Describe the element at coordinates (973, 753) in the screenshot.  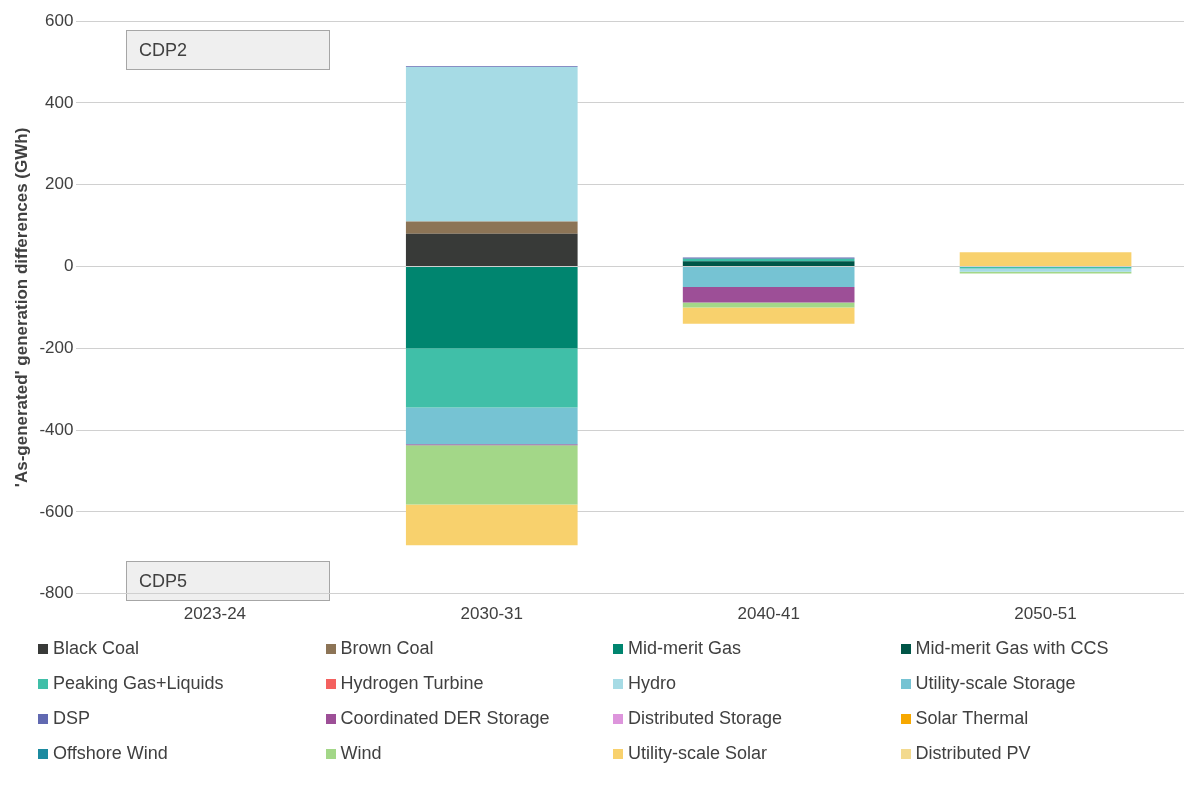
I see `legend-label: Distributed PV` at that location.